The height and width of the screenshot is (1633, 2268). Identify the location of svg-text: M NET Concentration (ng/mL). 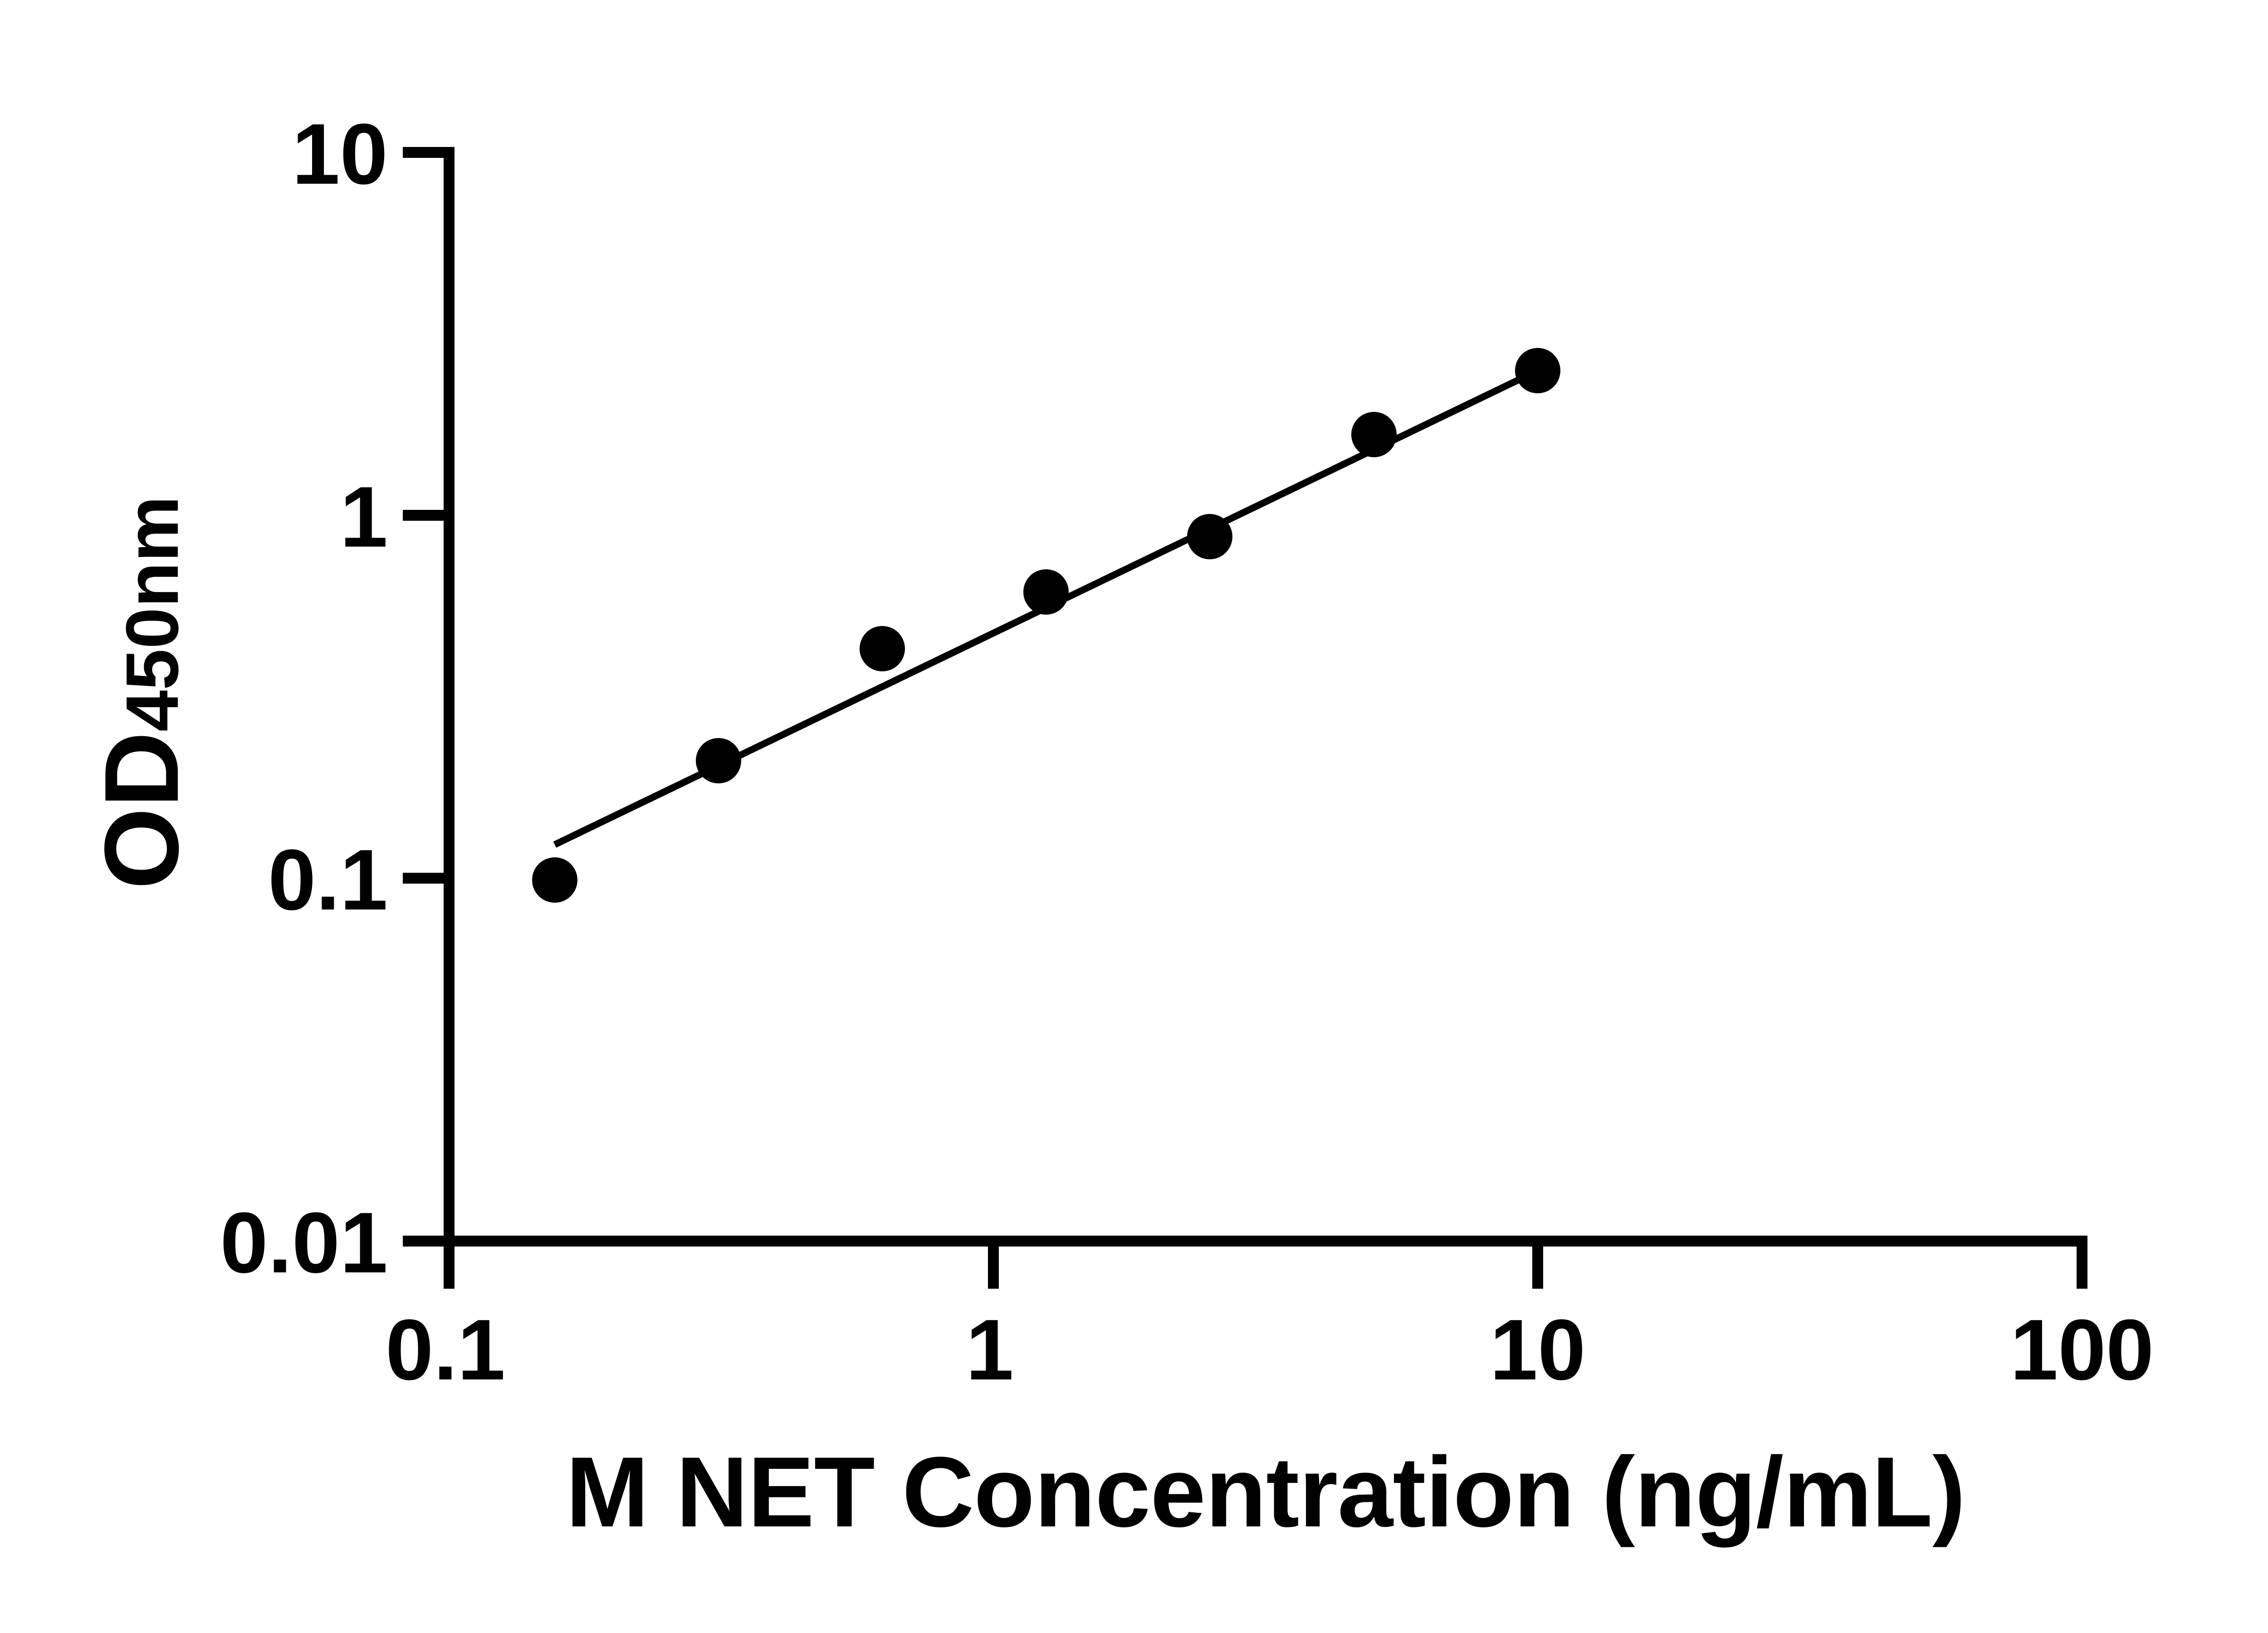
(1265, 1492).